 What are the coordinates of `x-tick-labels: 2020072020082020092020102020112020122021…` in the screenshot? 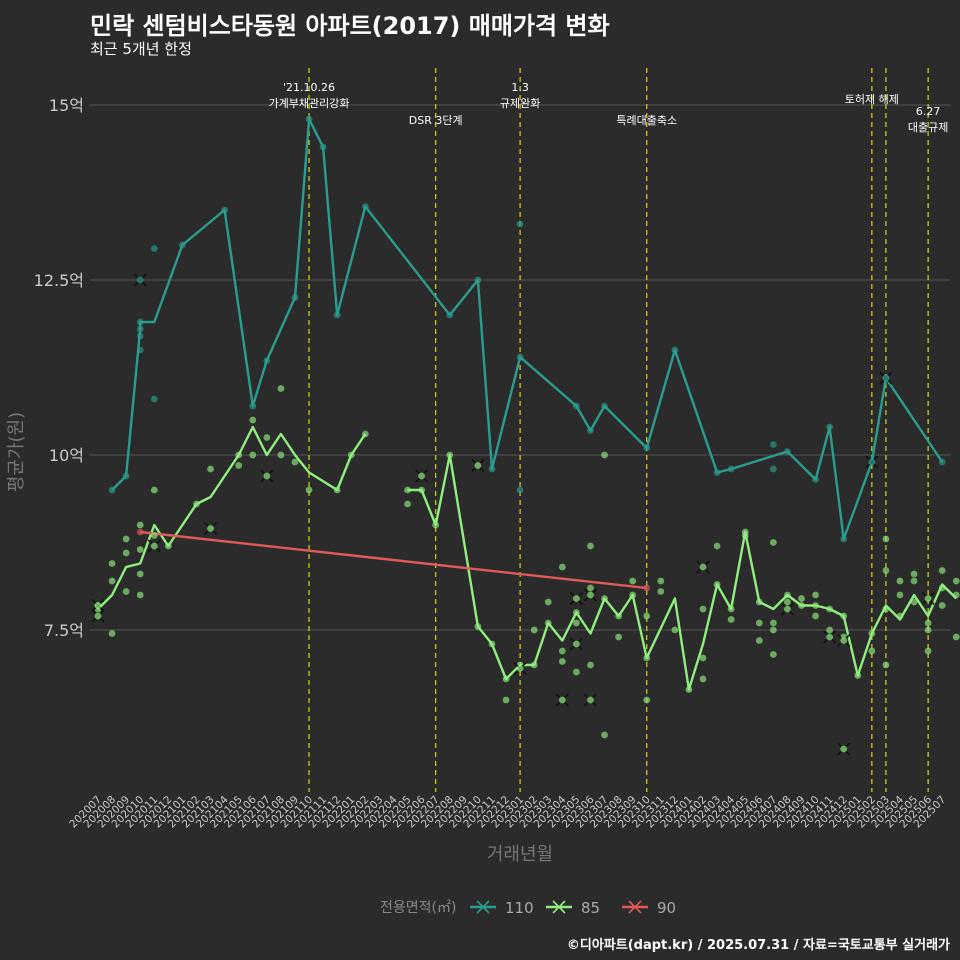 It's located at (507, 811).